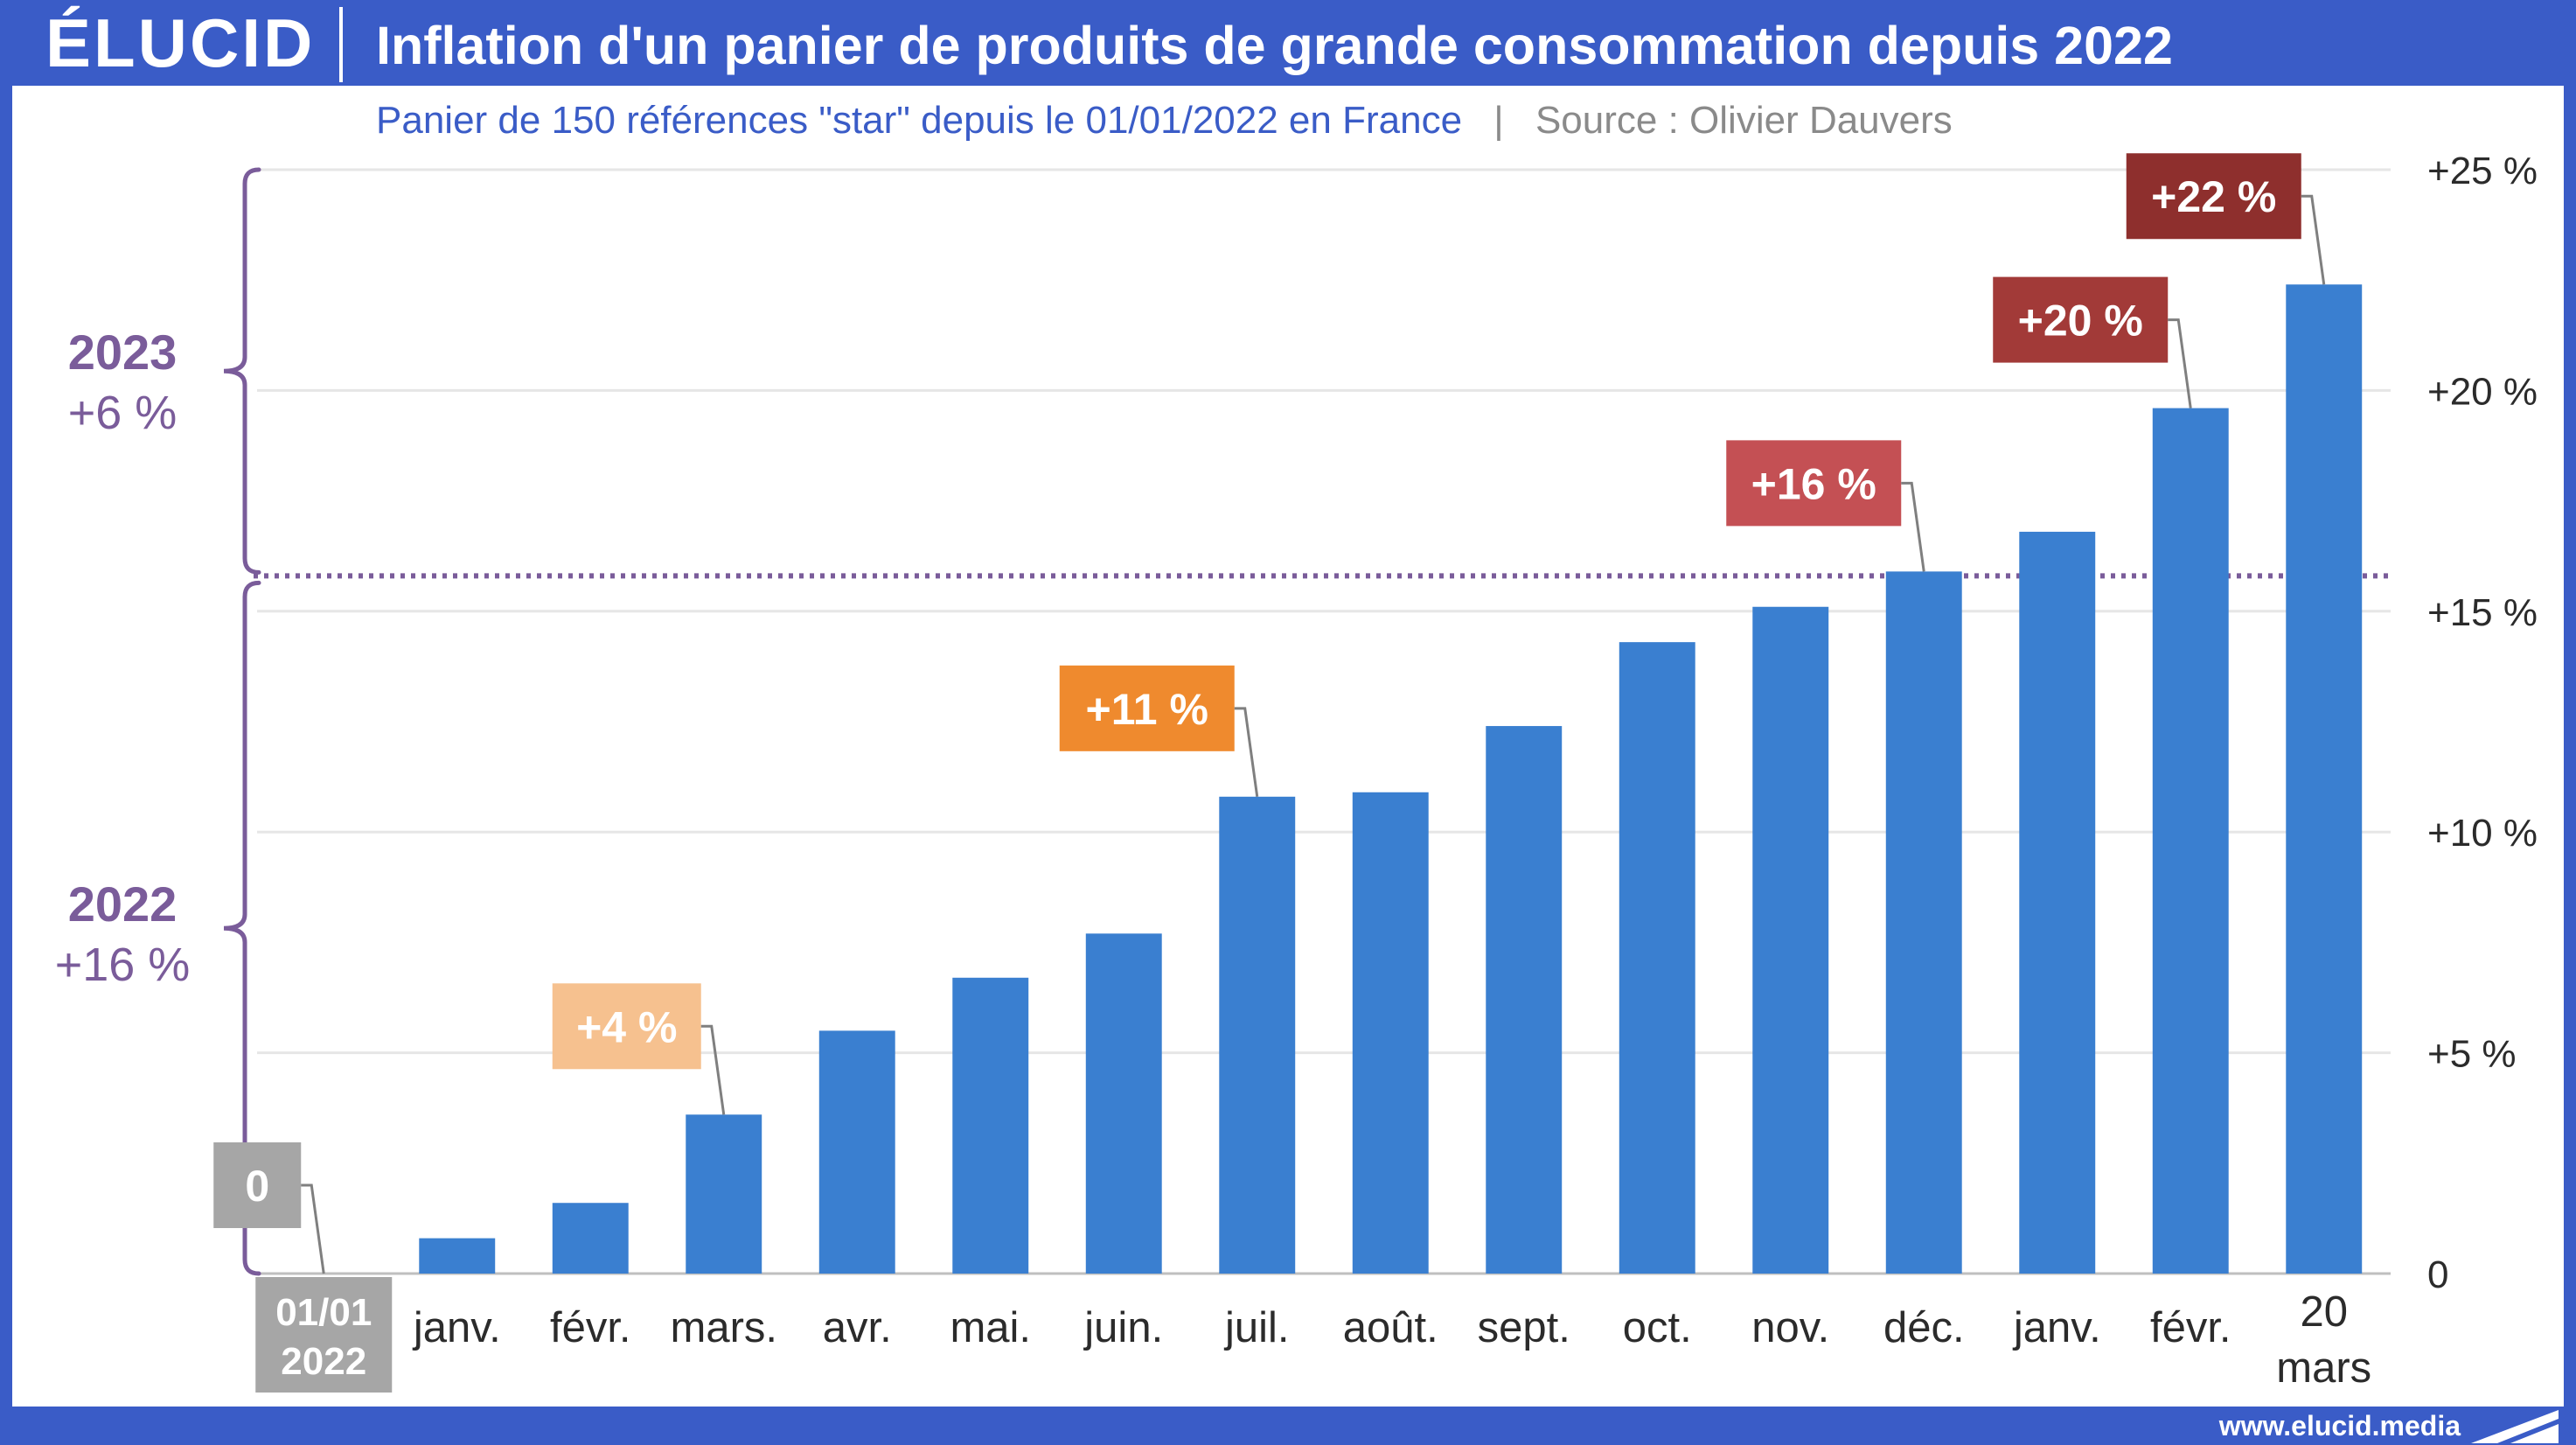 The image size is (2576, 1445). Describe the element at coordinates (2323, 1368) in the screenshot. I see `x-tick-label: mars` at that location.